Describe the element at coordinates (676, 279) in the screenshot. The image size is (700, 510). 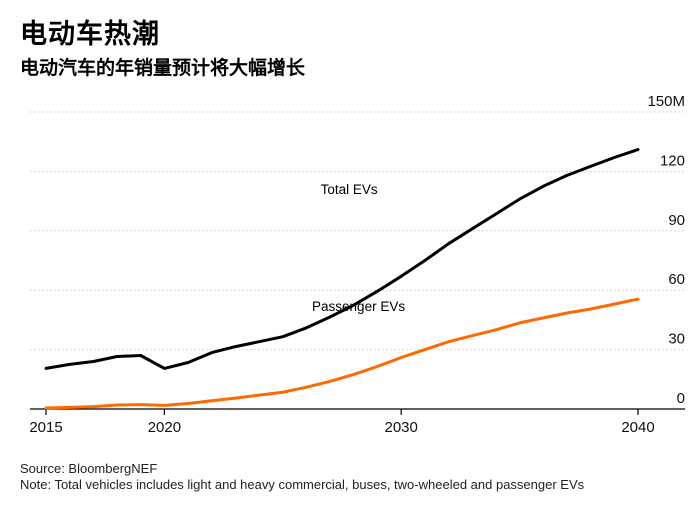
I see `y-tick-label-60: 60` at that location.